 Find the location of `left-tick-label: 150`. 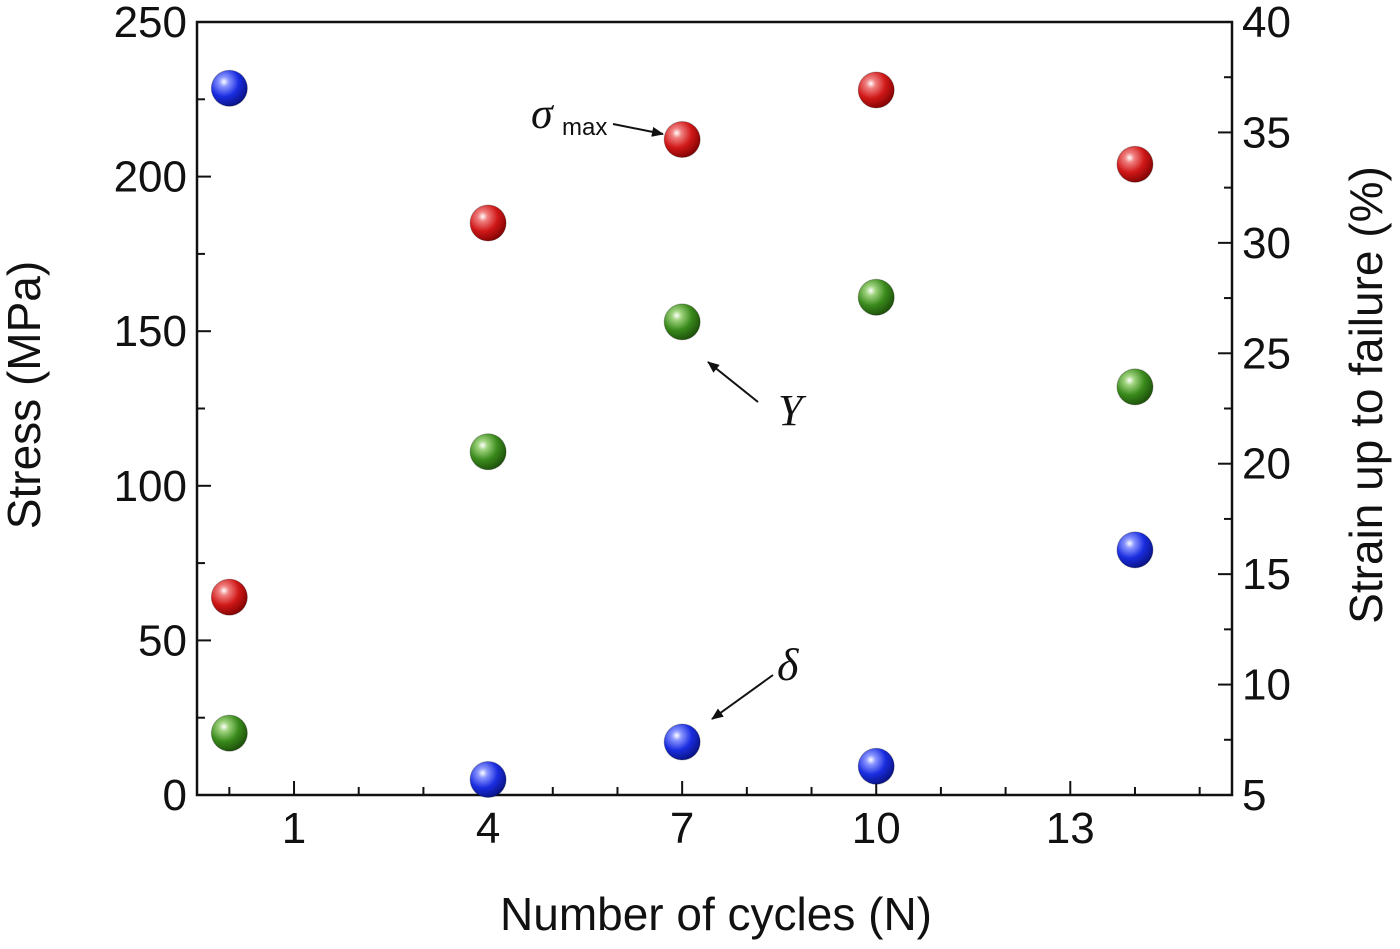

left-tick-label: 150 is located at coordinates (150, 331).